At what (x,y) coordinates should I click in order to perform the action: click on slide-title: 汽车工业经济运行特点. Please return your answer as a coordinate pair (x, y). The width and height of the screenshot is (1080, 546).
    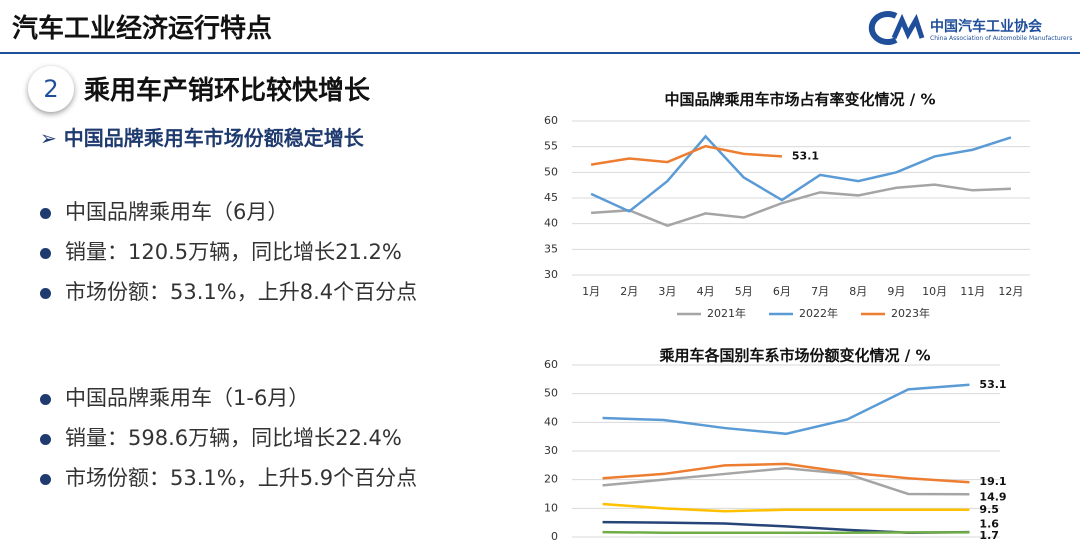
    Looking at the image, I should click on (142, 29).